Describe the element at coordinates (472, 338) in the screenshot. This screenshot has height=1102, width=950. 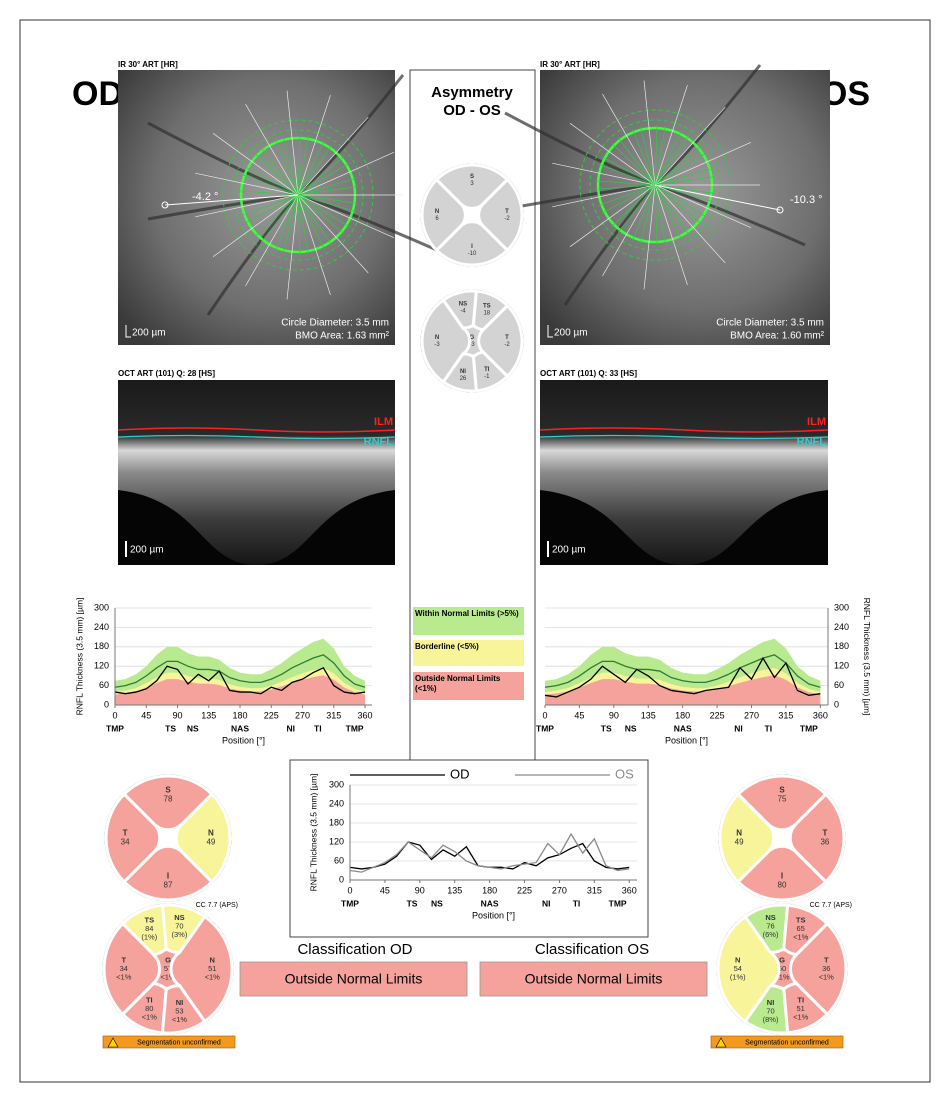
I see `sector-label: G` at that location.